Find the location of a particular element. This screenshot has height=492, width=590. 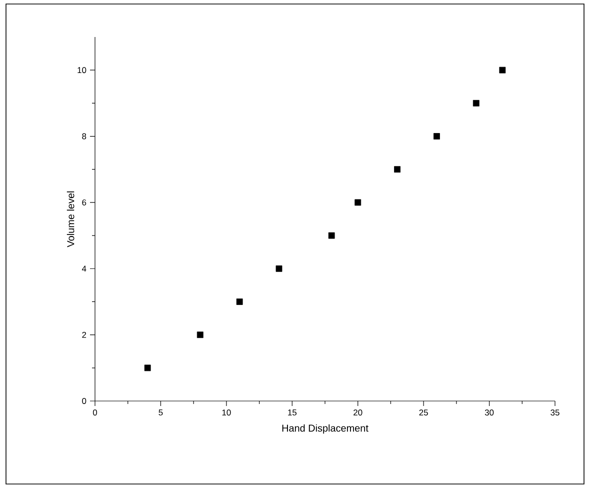

y-tick-label: 10 is located at coordinates (82, 70).